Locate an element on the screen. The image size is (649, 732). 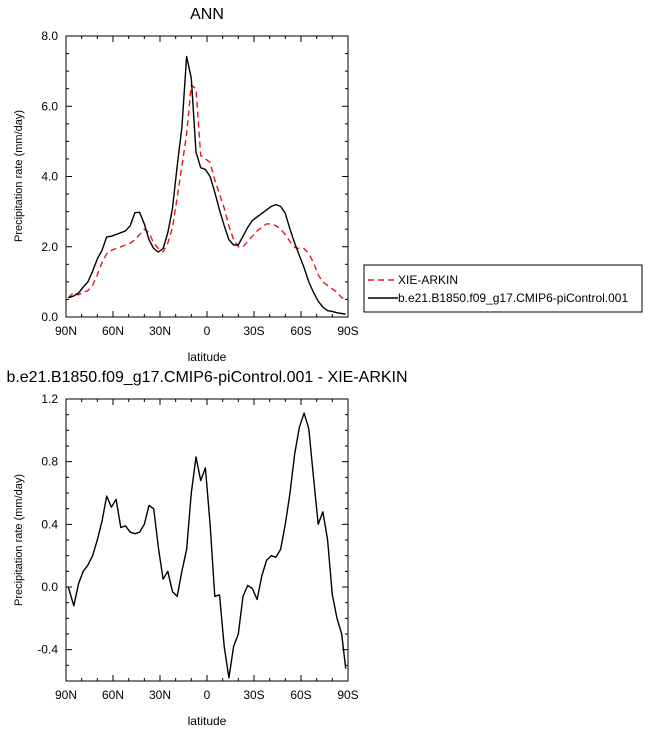
top-x-tick-label-90s: 90S is located at coordinates (347, 331).